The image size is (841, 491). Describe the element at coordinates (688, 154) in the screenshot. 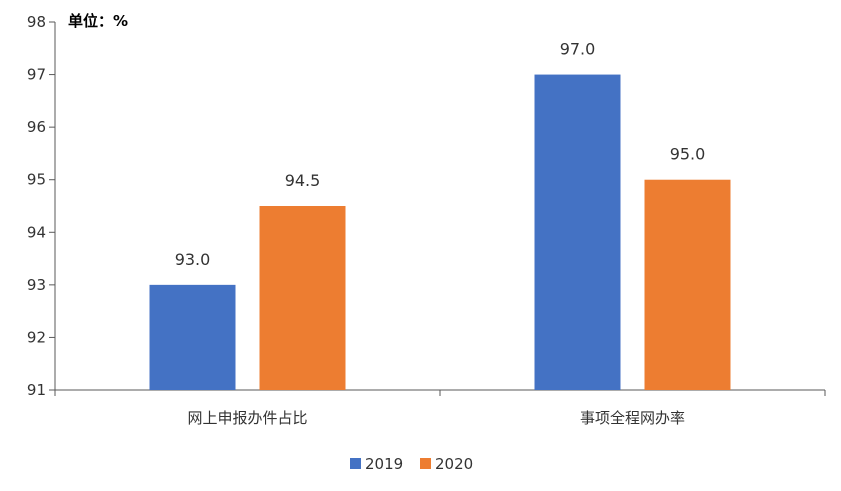

I see `data-label: 95.0` at that location.